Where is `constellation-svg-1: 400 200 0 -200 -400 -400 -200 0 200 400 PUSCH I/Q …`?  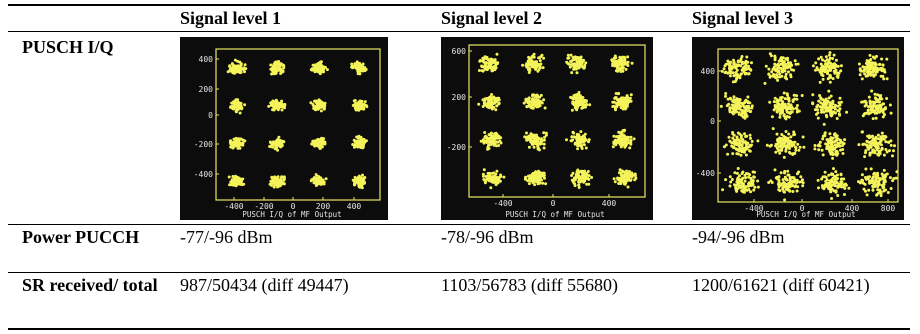
constellation-svg-1: 400 200 0 -200 -400 -400 -200 0 200 400 PUSCH I/Q … is located at coordinates (287, 133).